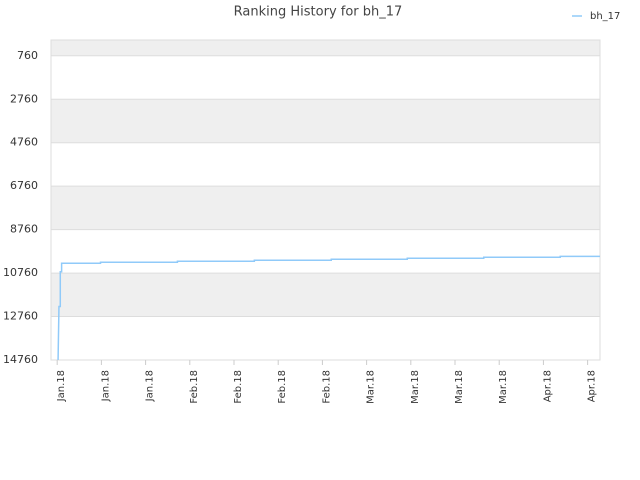 The width and height of the screenshot is (640, 480). I want to click on y-tick-label: 2760, so click(24, 98).